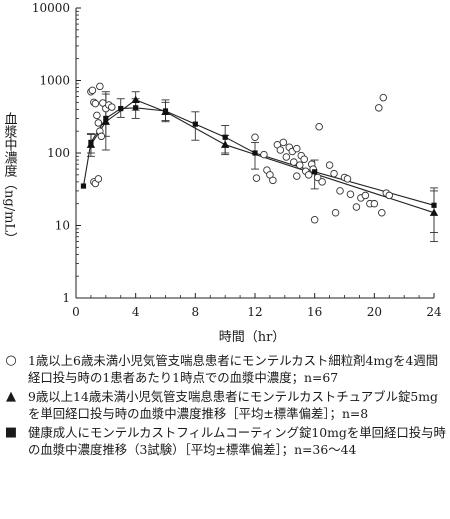  I want to click on series-line-square, so click(258, 156).